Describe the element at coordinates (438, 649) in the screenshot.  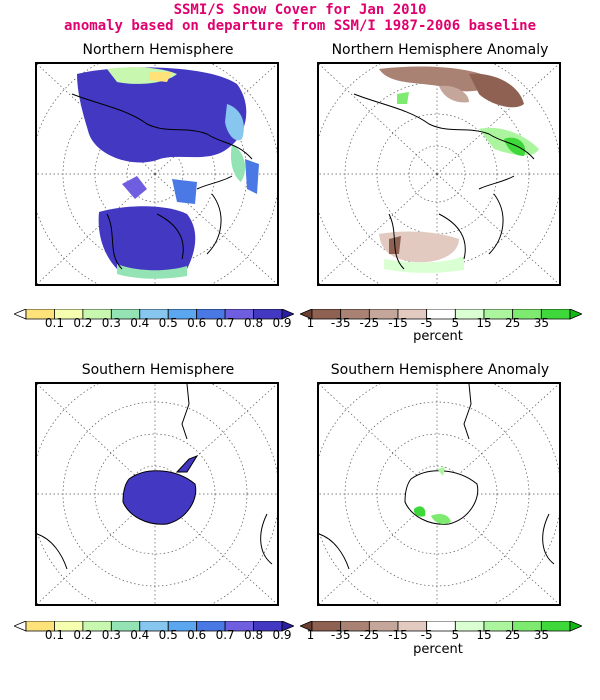
I see `colorbar-unit-bottom: percent` at that location.